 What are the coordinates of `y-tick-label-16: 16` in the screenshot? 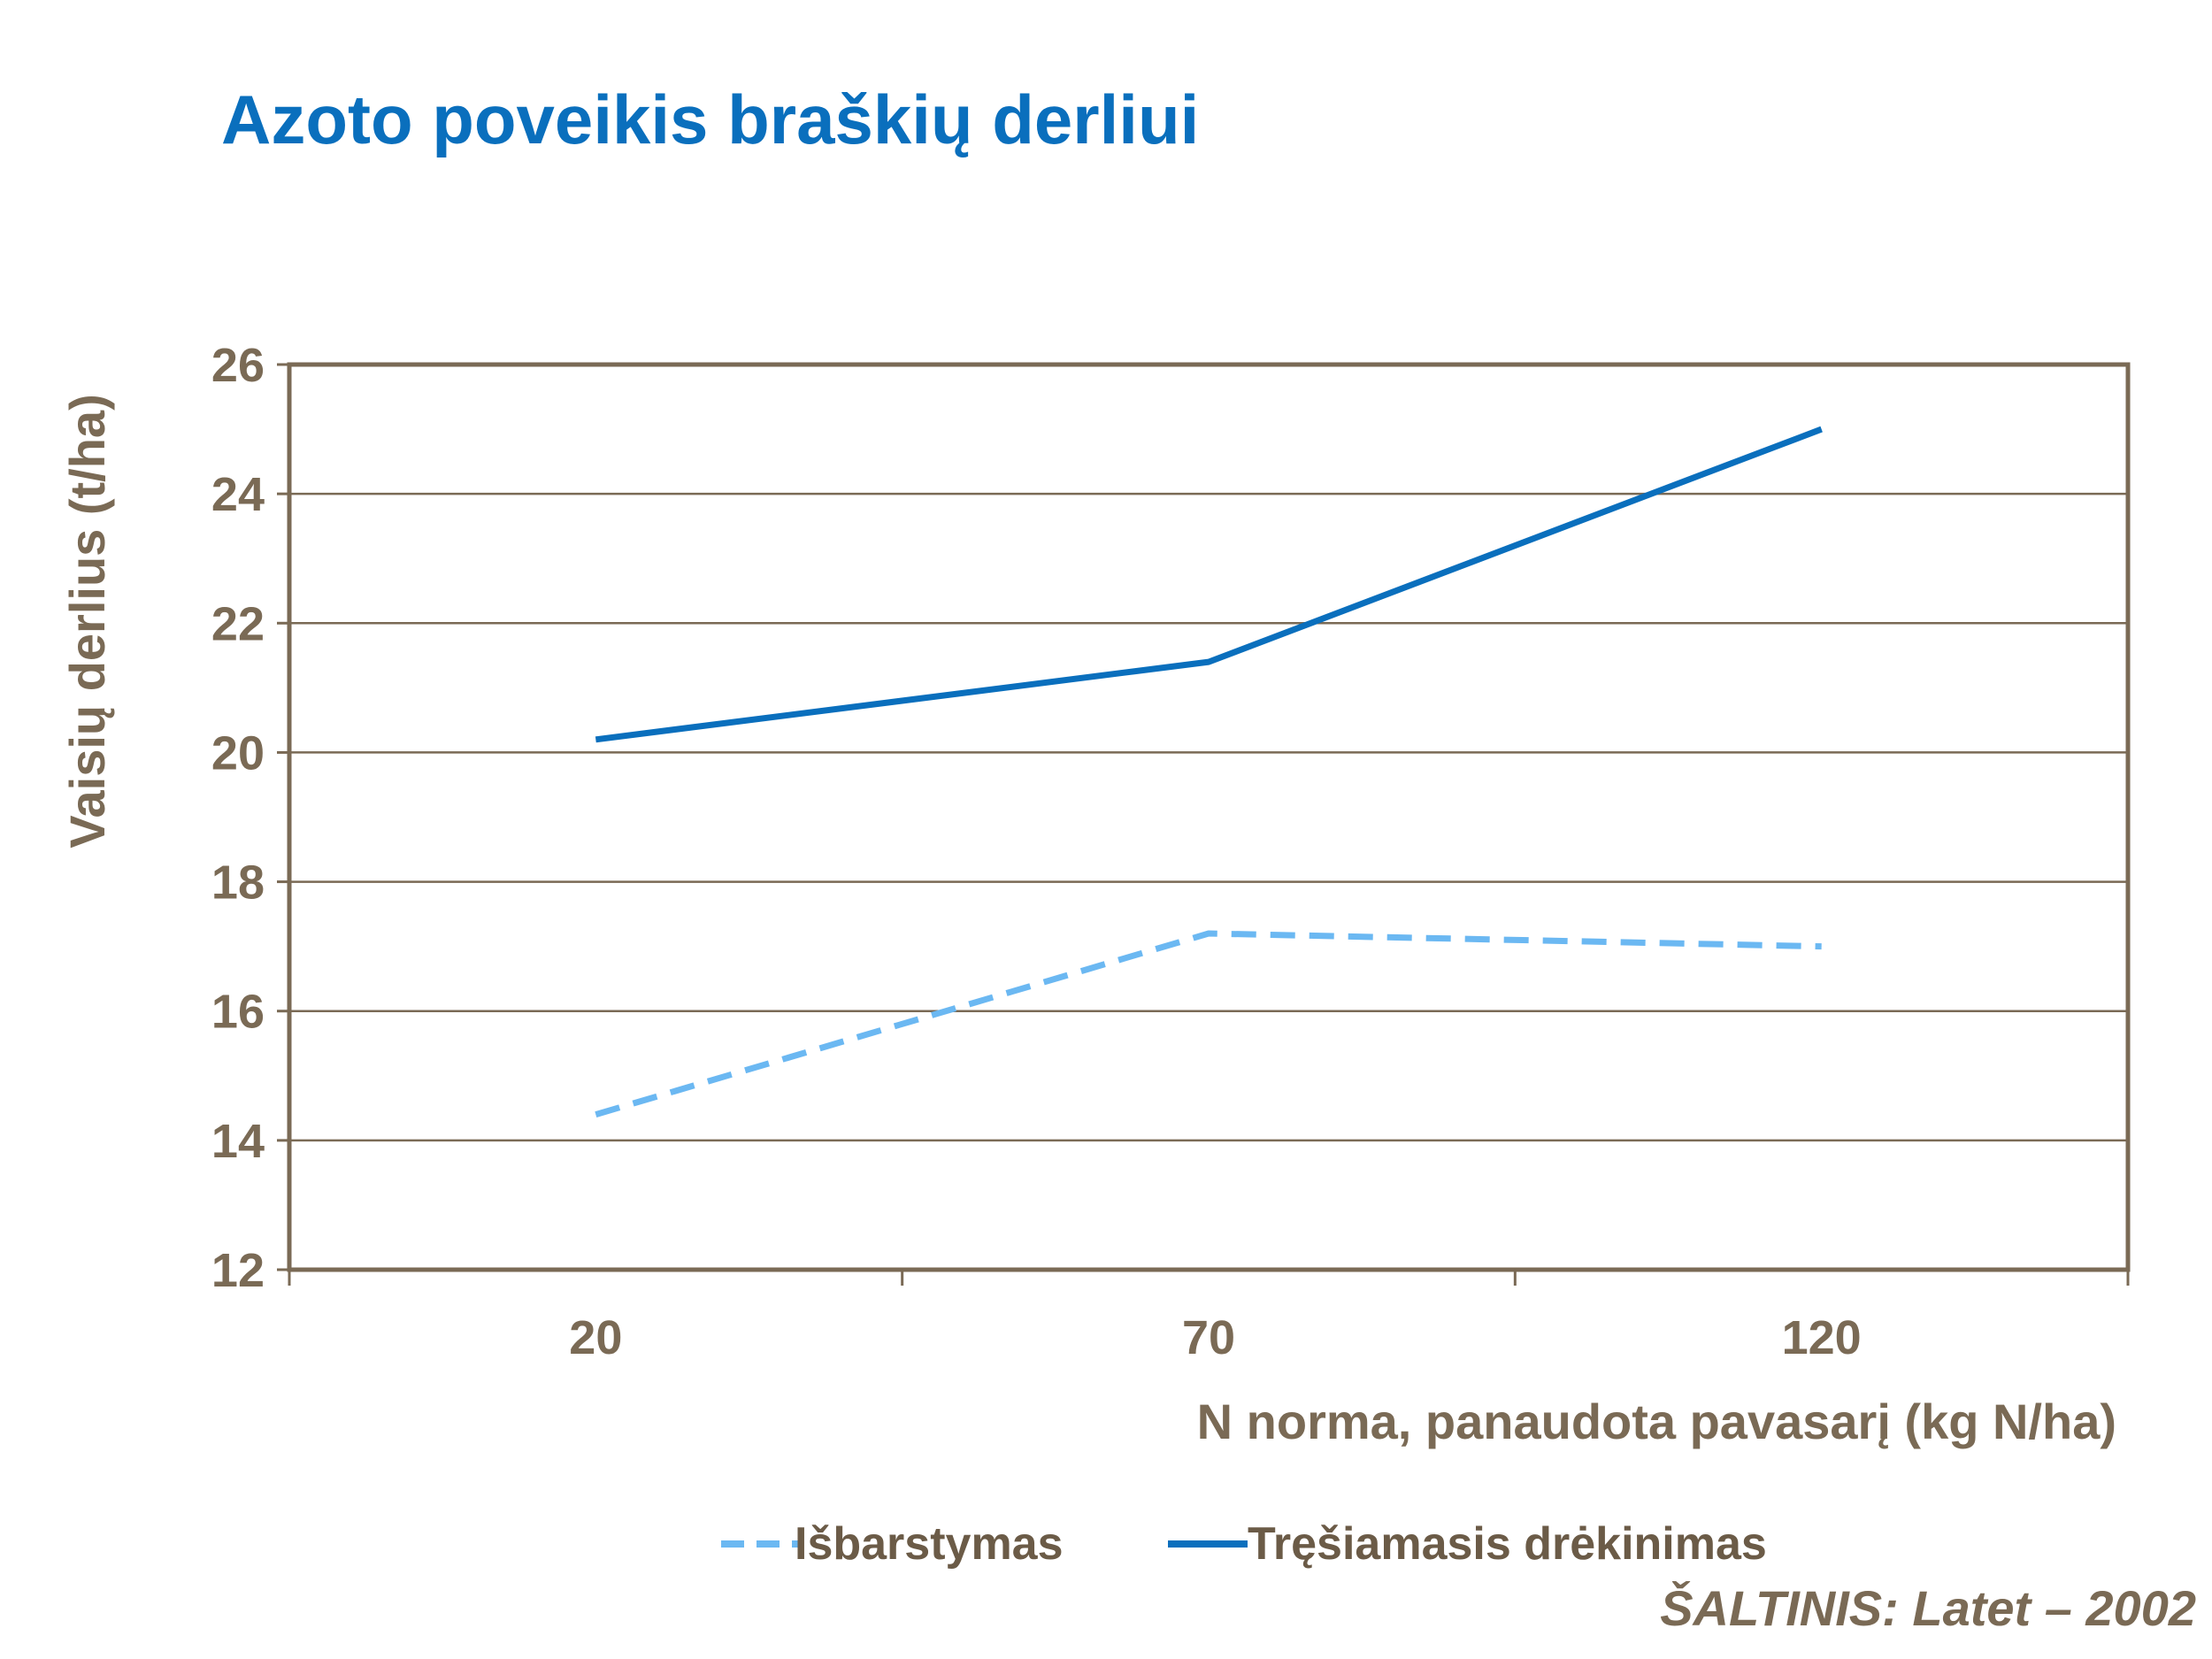 It's located at (238, 1013).